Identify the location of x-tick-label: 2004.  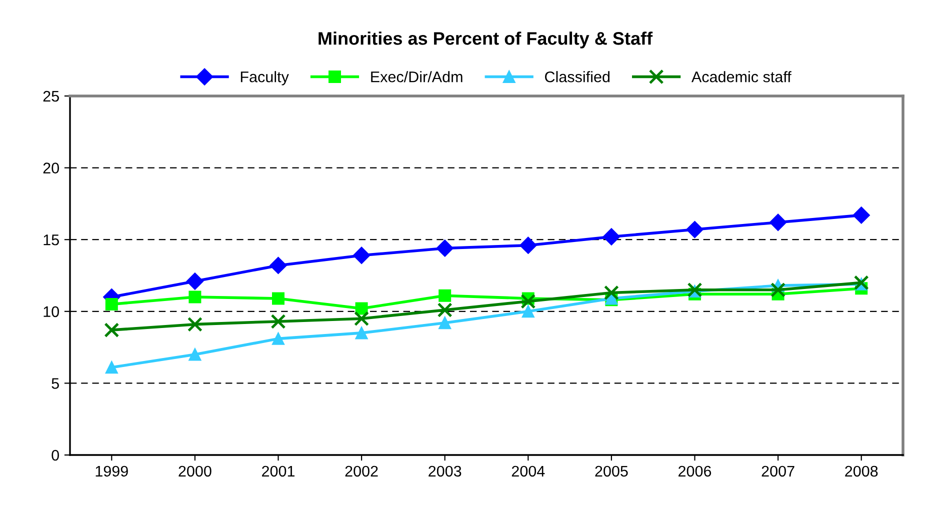
(528, 471).